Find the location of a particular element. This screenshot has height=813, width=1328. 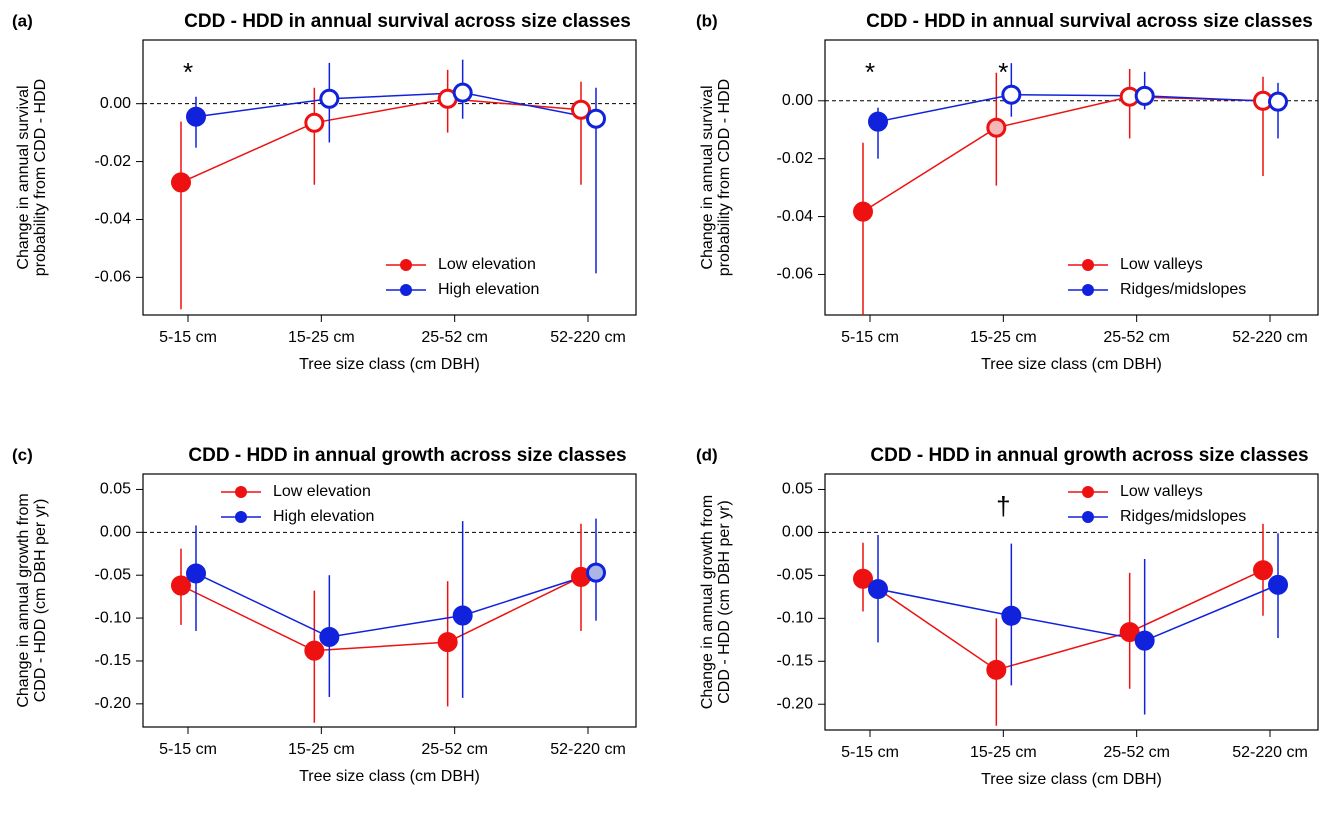

panel-label: (a) is located at coordinates (22, 20).